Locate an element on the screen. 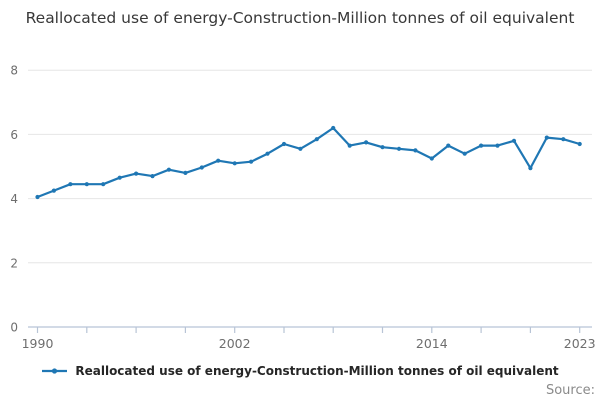 The width and height of the screenshot is (600, 400). source-label: Source: is located at coordinates (570, 390).